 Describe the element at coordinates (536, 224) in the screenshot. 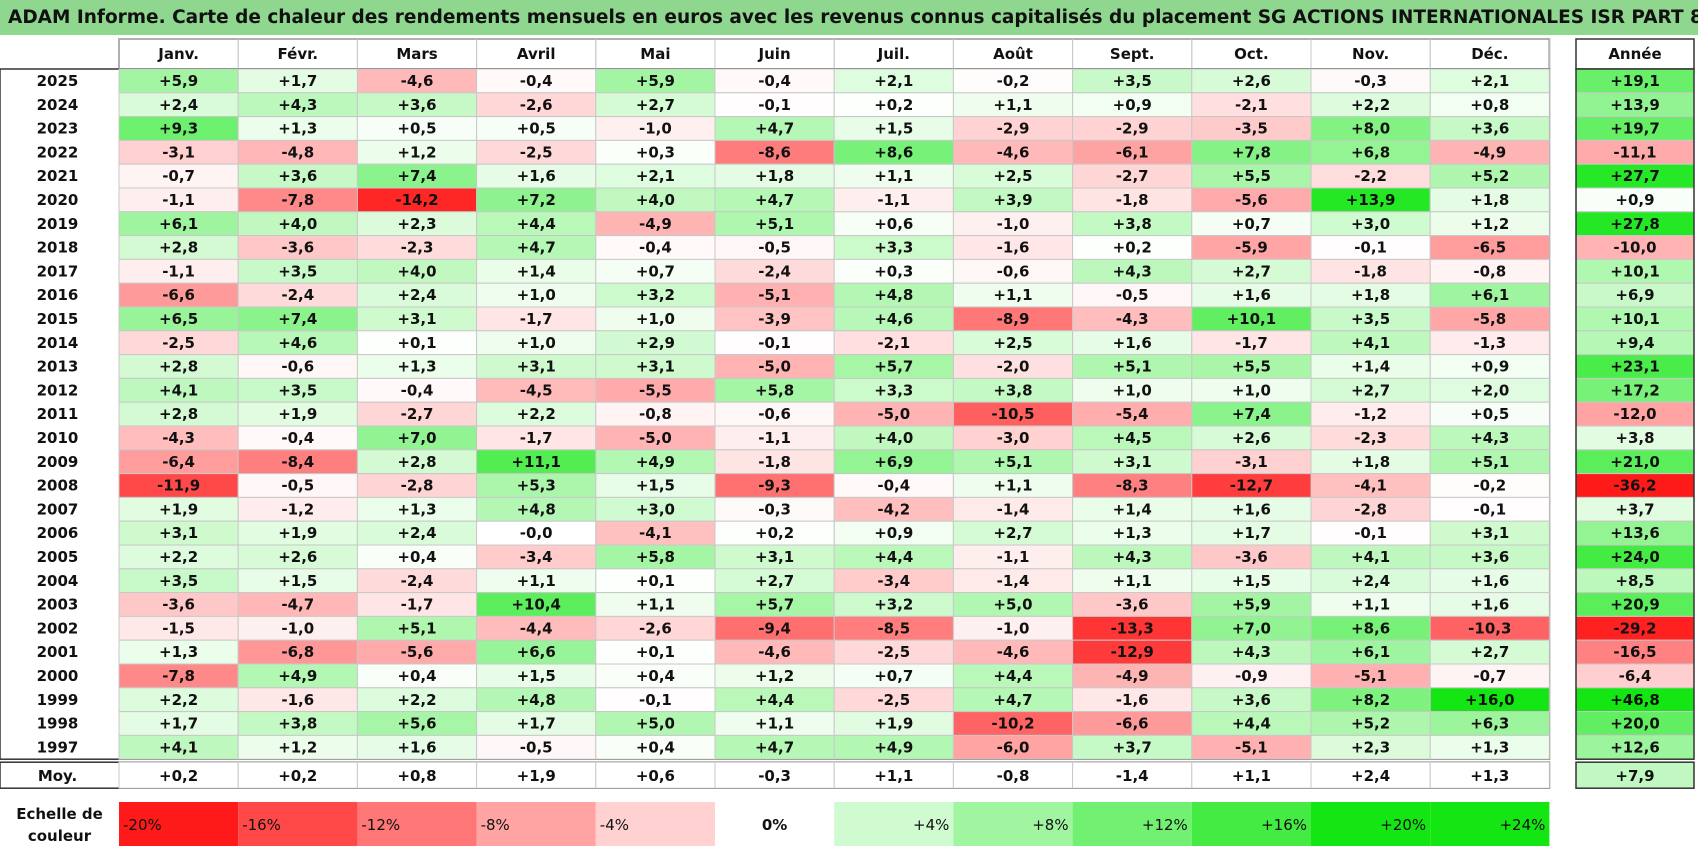

I see `cell-value: +4,4` at that location.